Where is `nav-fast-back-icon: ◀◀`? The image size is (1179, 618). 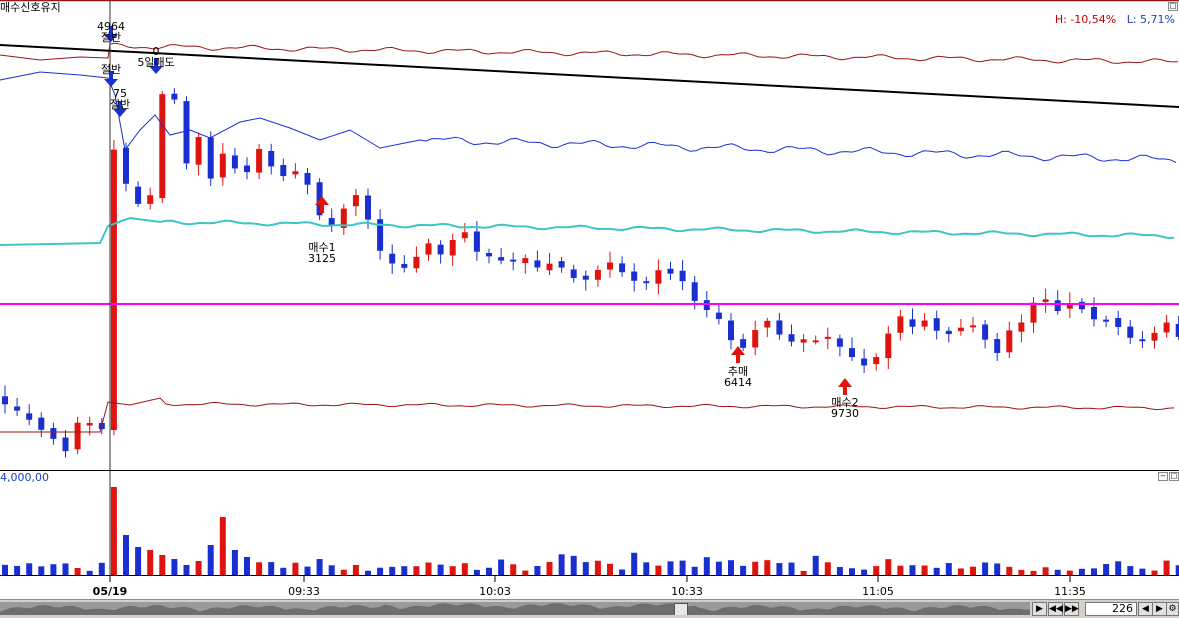
nav-fast-back-icon: ◀◀ is located at coordinates (1055, 609).